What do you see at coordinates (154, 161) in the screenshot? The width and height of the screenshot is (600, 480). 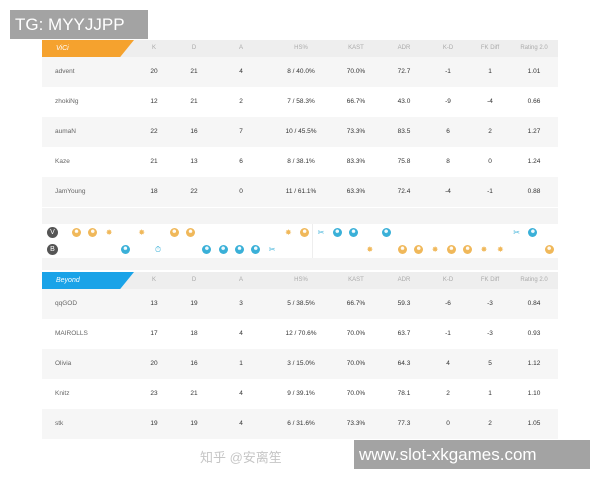 I see `stat-cell: 21` at bounding box center [154, 161].